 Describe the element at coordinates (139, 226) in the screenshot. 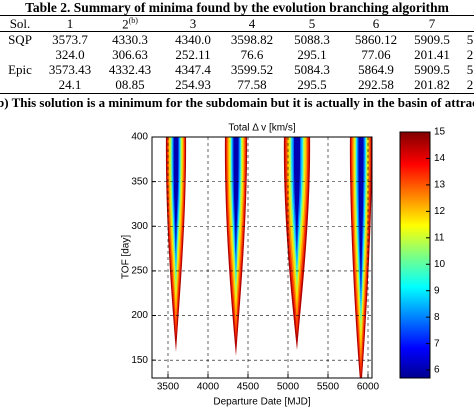

I see `y-tick-label: 300` at that location.